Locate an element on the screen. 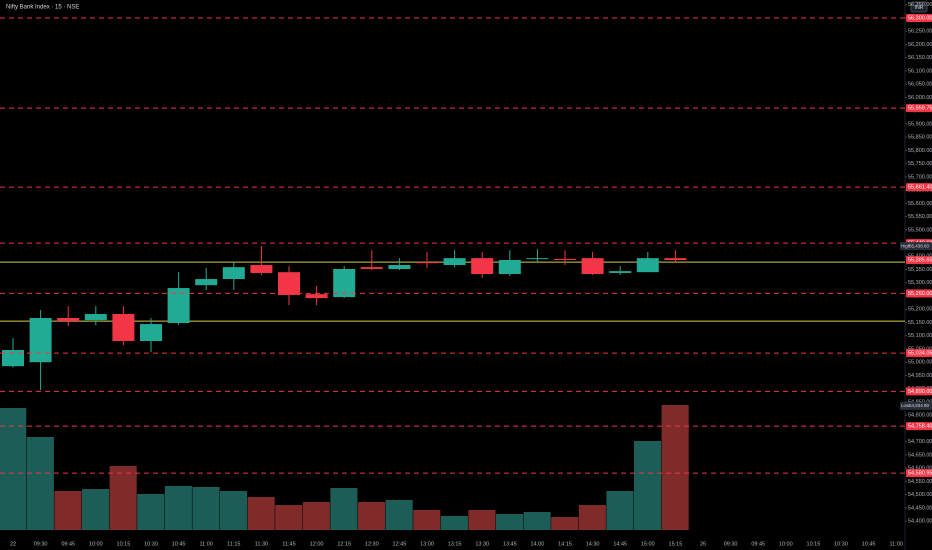 This screenshot has width=932, height=550. level-label: 55,661.40 is located at coordinates (920, 188).